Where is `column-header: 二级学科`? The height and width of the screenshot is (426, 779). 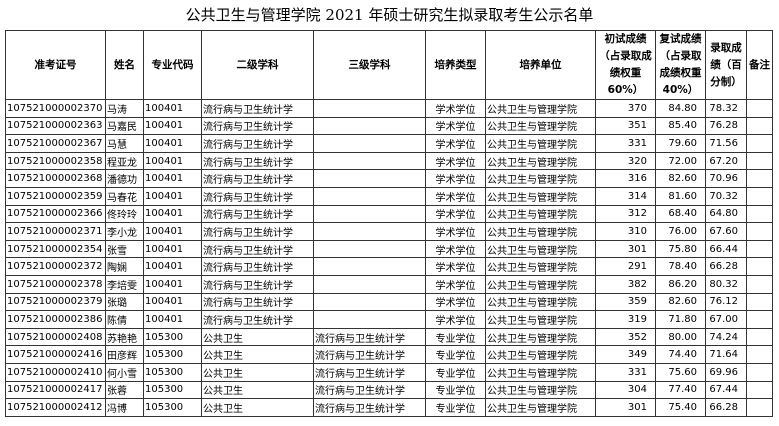
column-header: 二级学科 is located at coordinates (257, 65).